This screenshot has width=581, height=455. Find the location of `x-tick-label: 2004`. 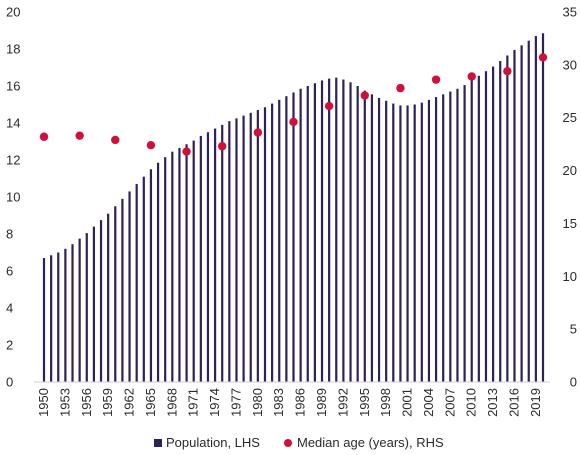

x-tick-label: 2004 is located at coordinates (428, 402).